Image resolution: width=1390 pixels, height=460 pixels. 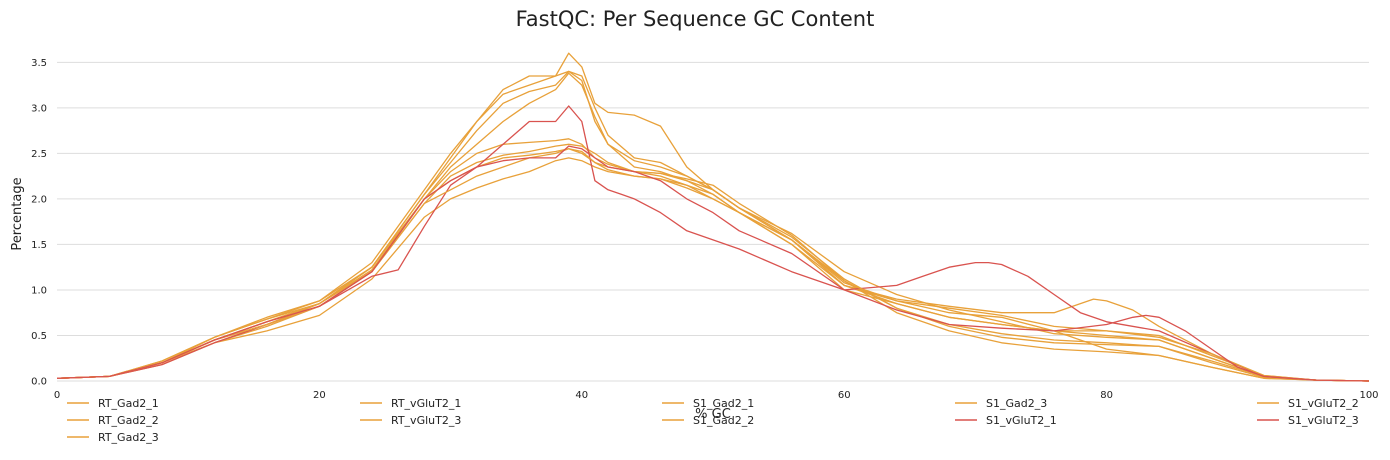 I want to click on x-tick-labels: 0 20 40 60 80 100, so click(x=716, y=395).